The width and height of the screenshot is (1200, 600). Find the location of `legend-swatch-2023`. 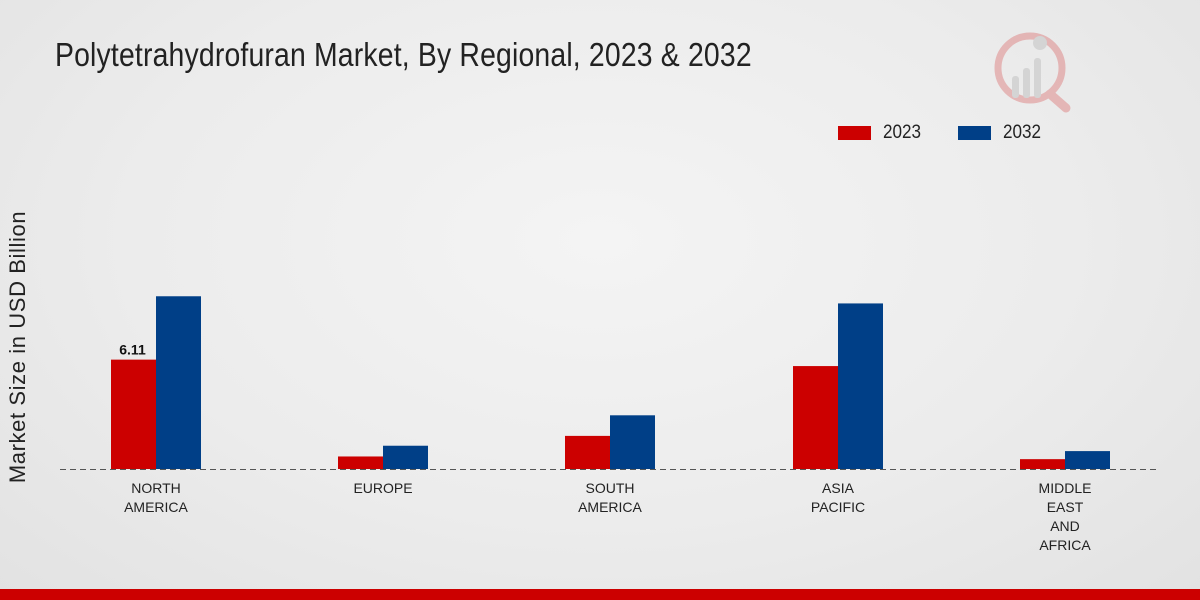

legend-swatch-2023 is located at coordinates (854, 133).